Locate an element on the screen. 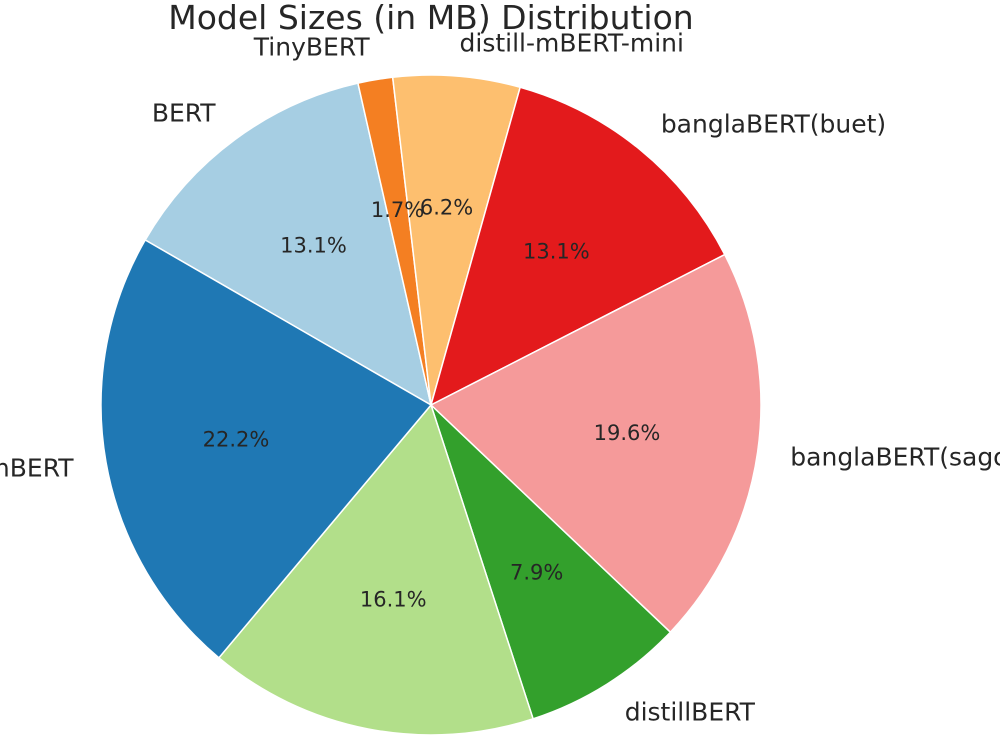  pct-label-tinybert: 1.7% is located at coordinates (397, 210).